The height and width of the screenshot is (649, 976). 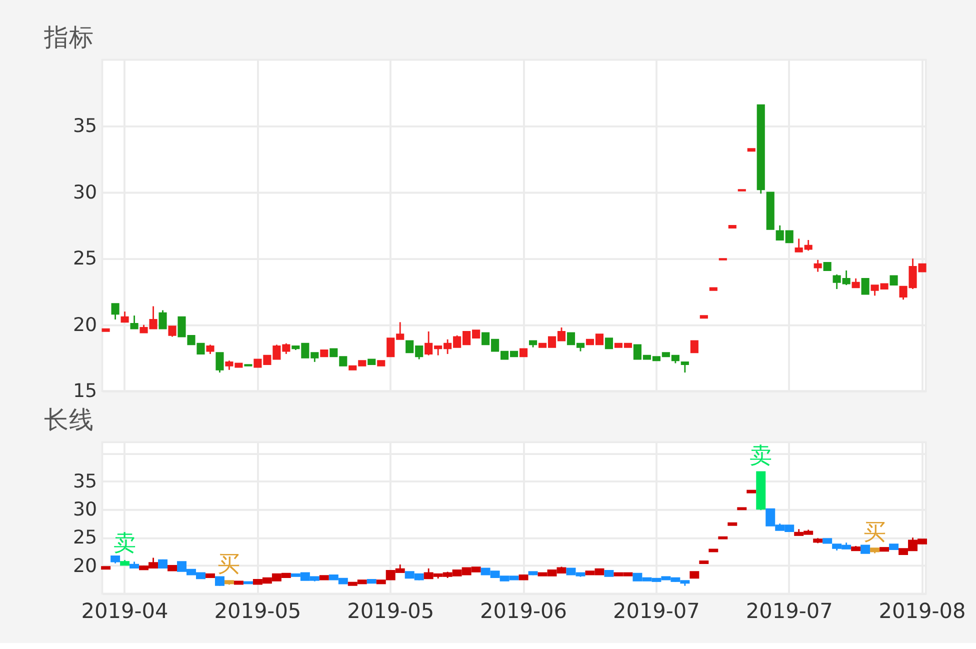 What do you see at coordinates (124, 610) in the screenshot?
I see `x-tick-label: 2019-04` at bounding box center [124, 610].